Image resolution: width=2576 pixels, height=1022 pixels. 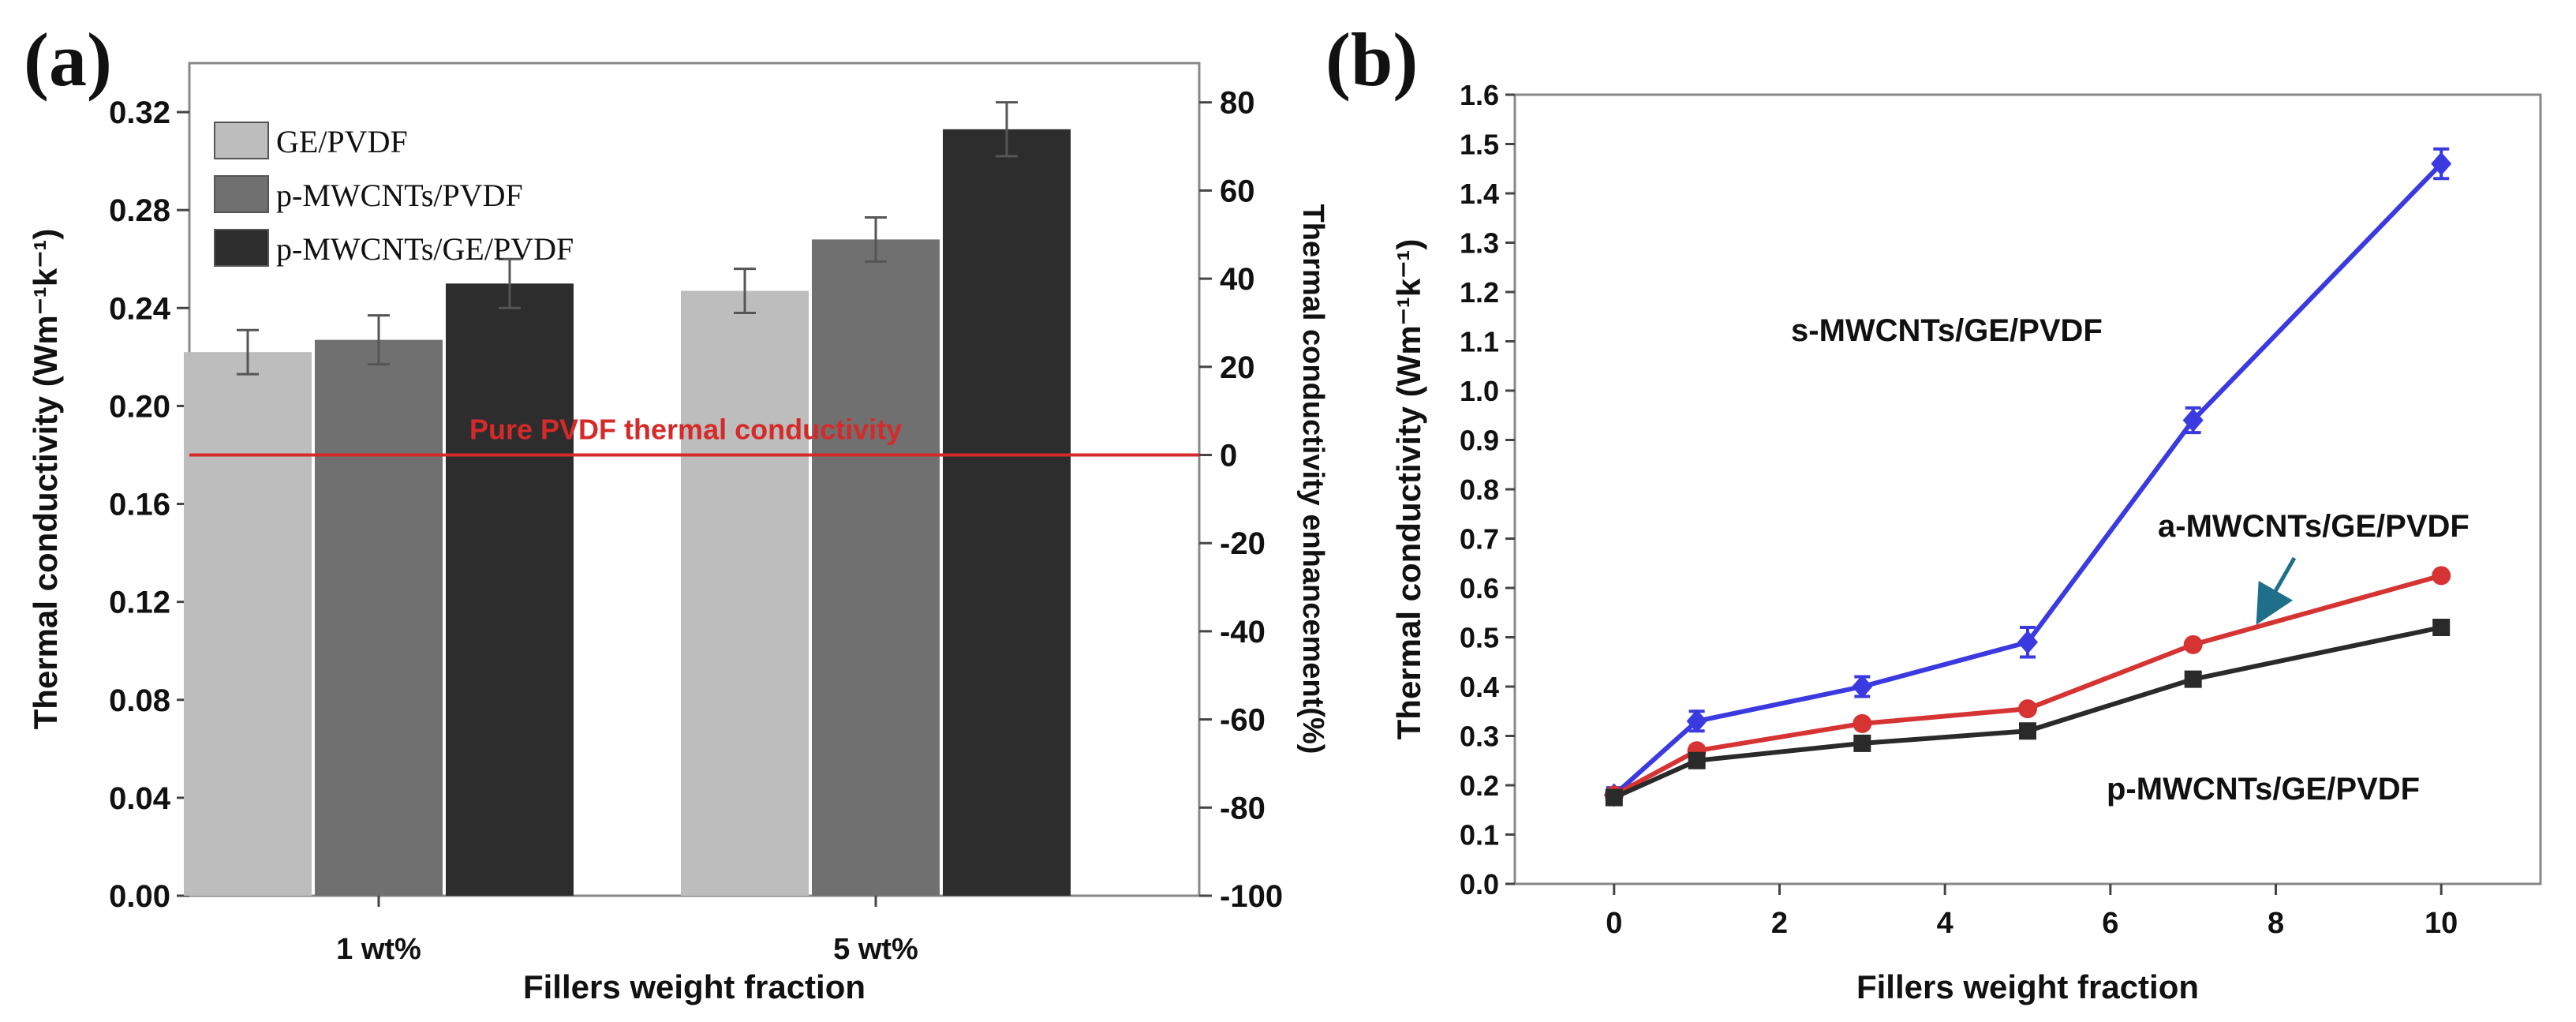 What do you see at coordinates (2027, 986) in the screenshot?
I see `panel-b-x-axis-title: Fillers weight fraction` at bounding box center [2027, 986].